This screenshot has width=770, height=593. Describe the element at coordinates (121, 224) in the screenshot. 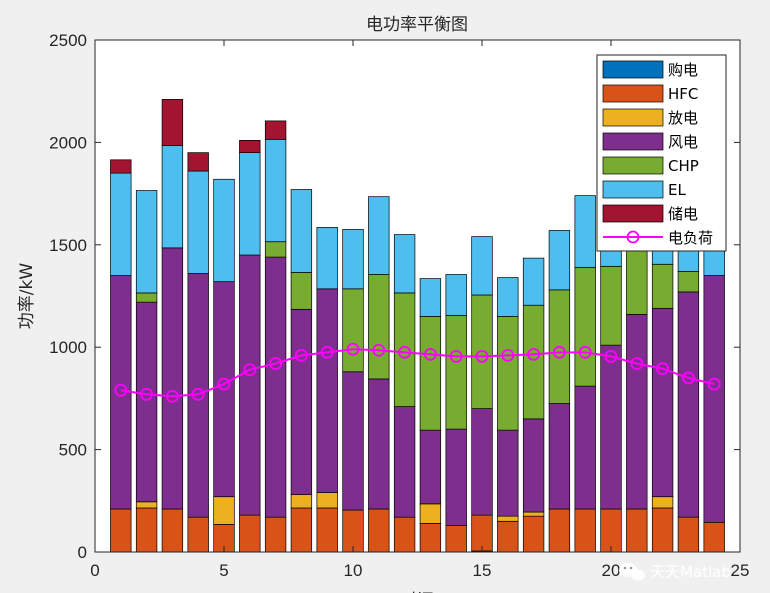

I see `bar-segment-s5-x1` at that location.